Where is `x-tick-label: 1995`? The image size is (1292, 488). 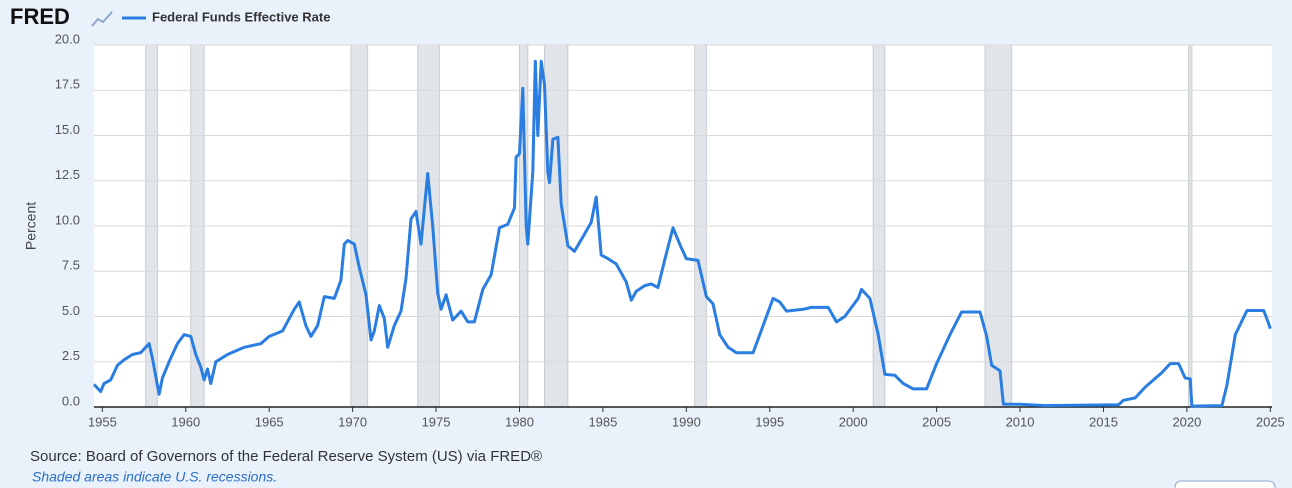 x-tick-label: 1995 is located at coordinates (769, 421).